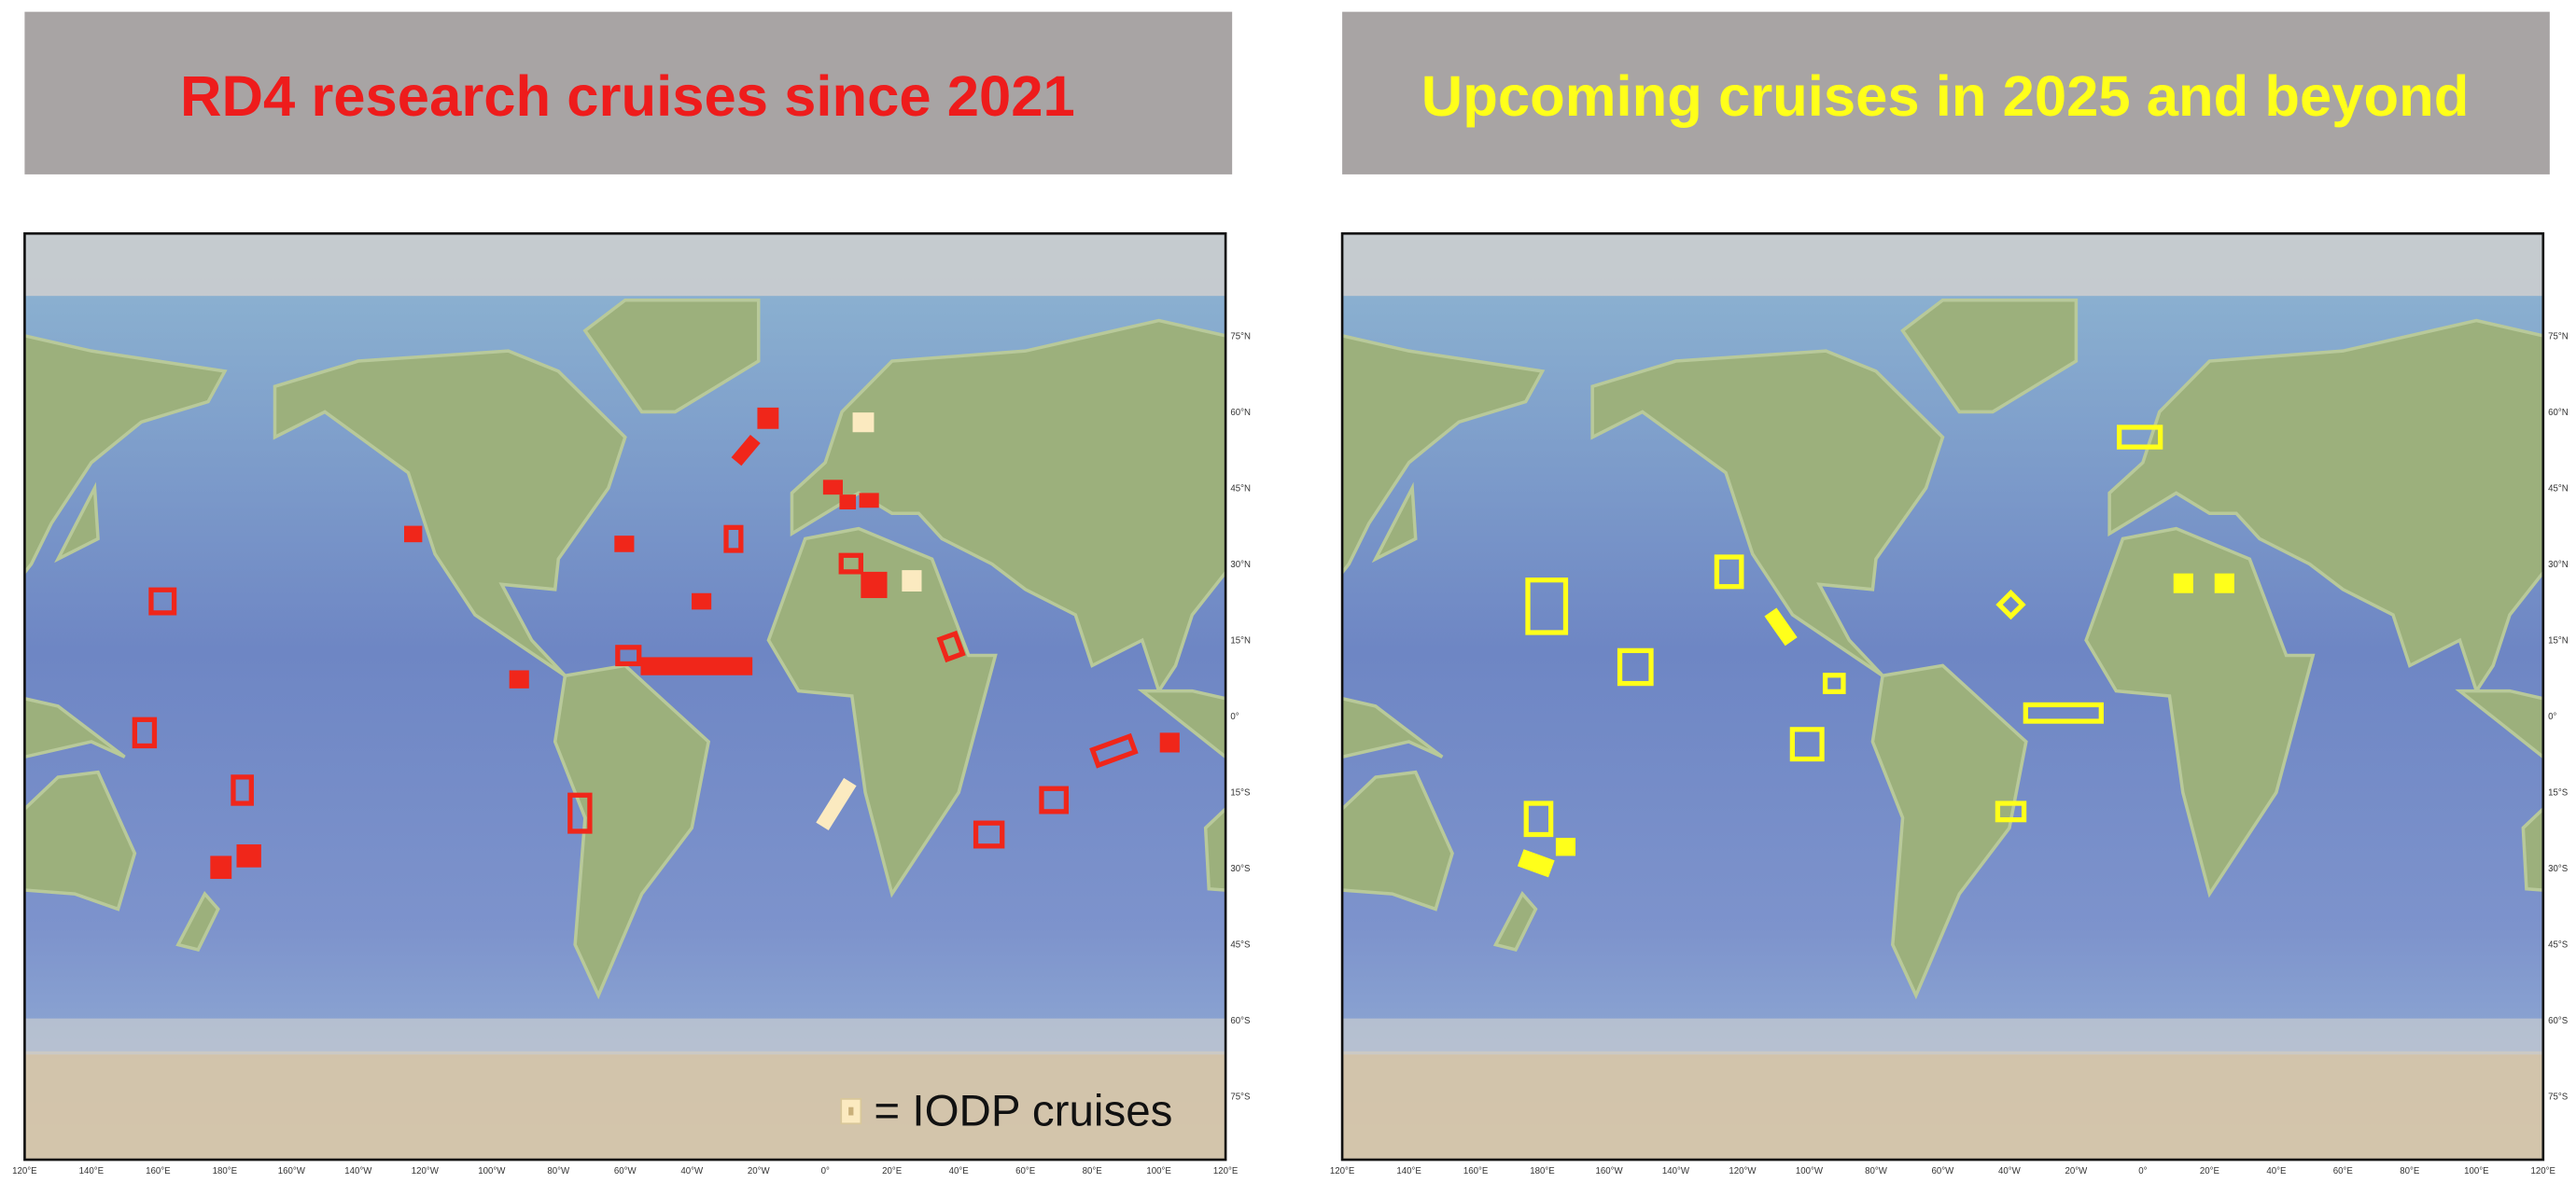  What do you see at coordinates (1240, 337) in the screenshot?
I see `lat-label: 75°N` at bounding box center [1240, 337].